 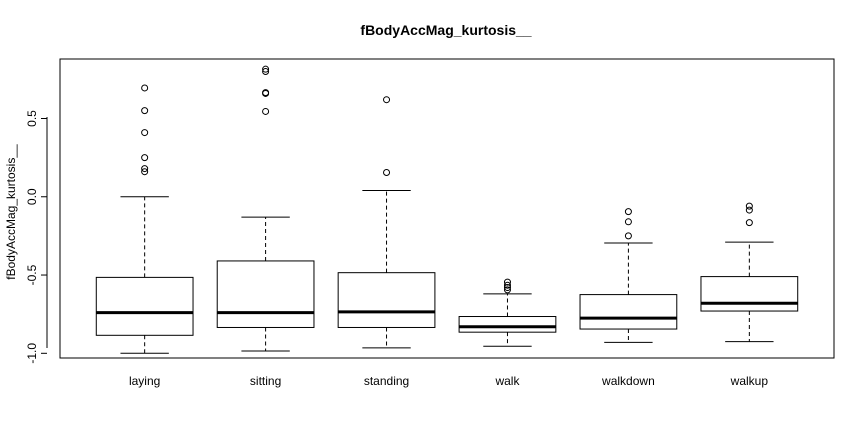 I want to click on x-tick-label: walk, so click(x=507, y=381).